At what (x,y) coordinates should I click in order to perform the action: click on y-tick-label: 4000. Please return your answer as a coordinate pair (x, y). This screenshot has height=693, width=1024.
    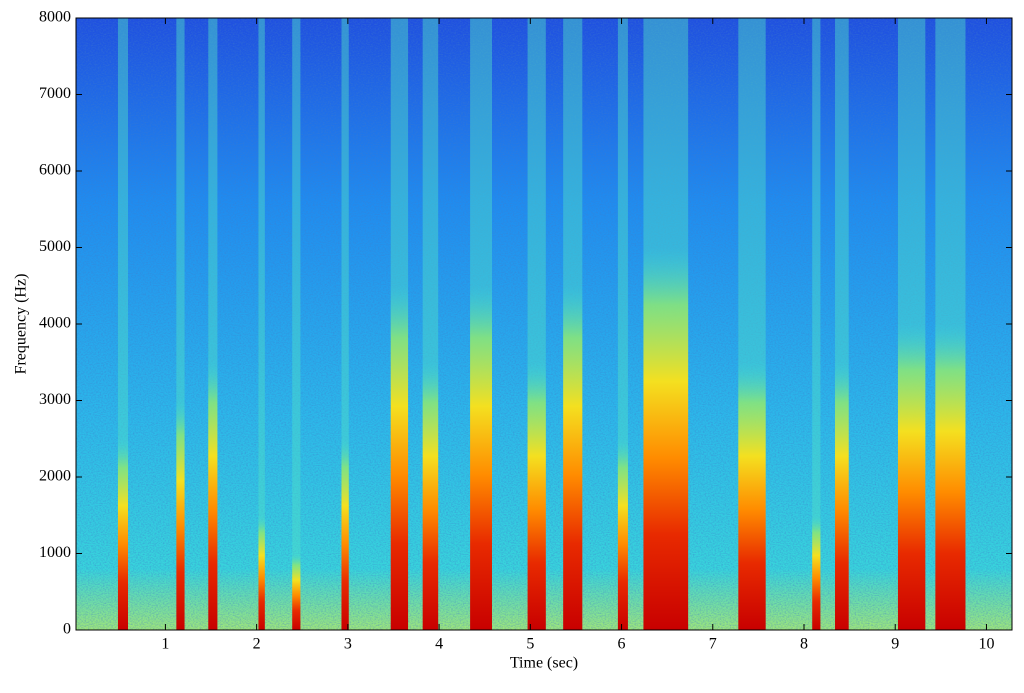
    Looking at the image, I should click on (55, 323).